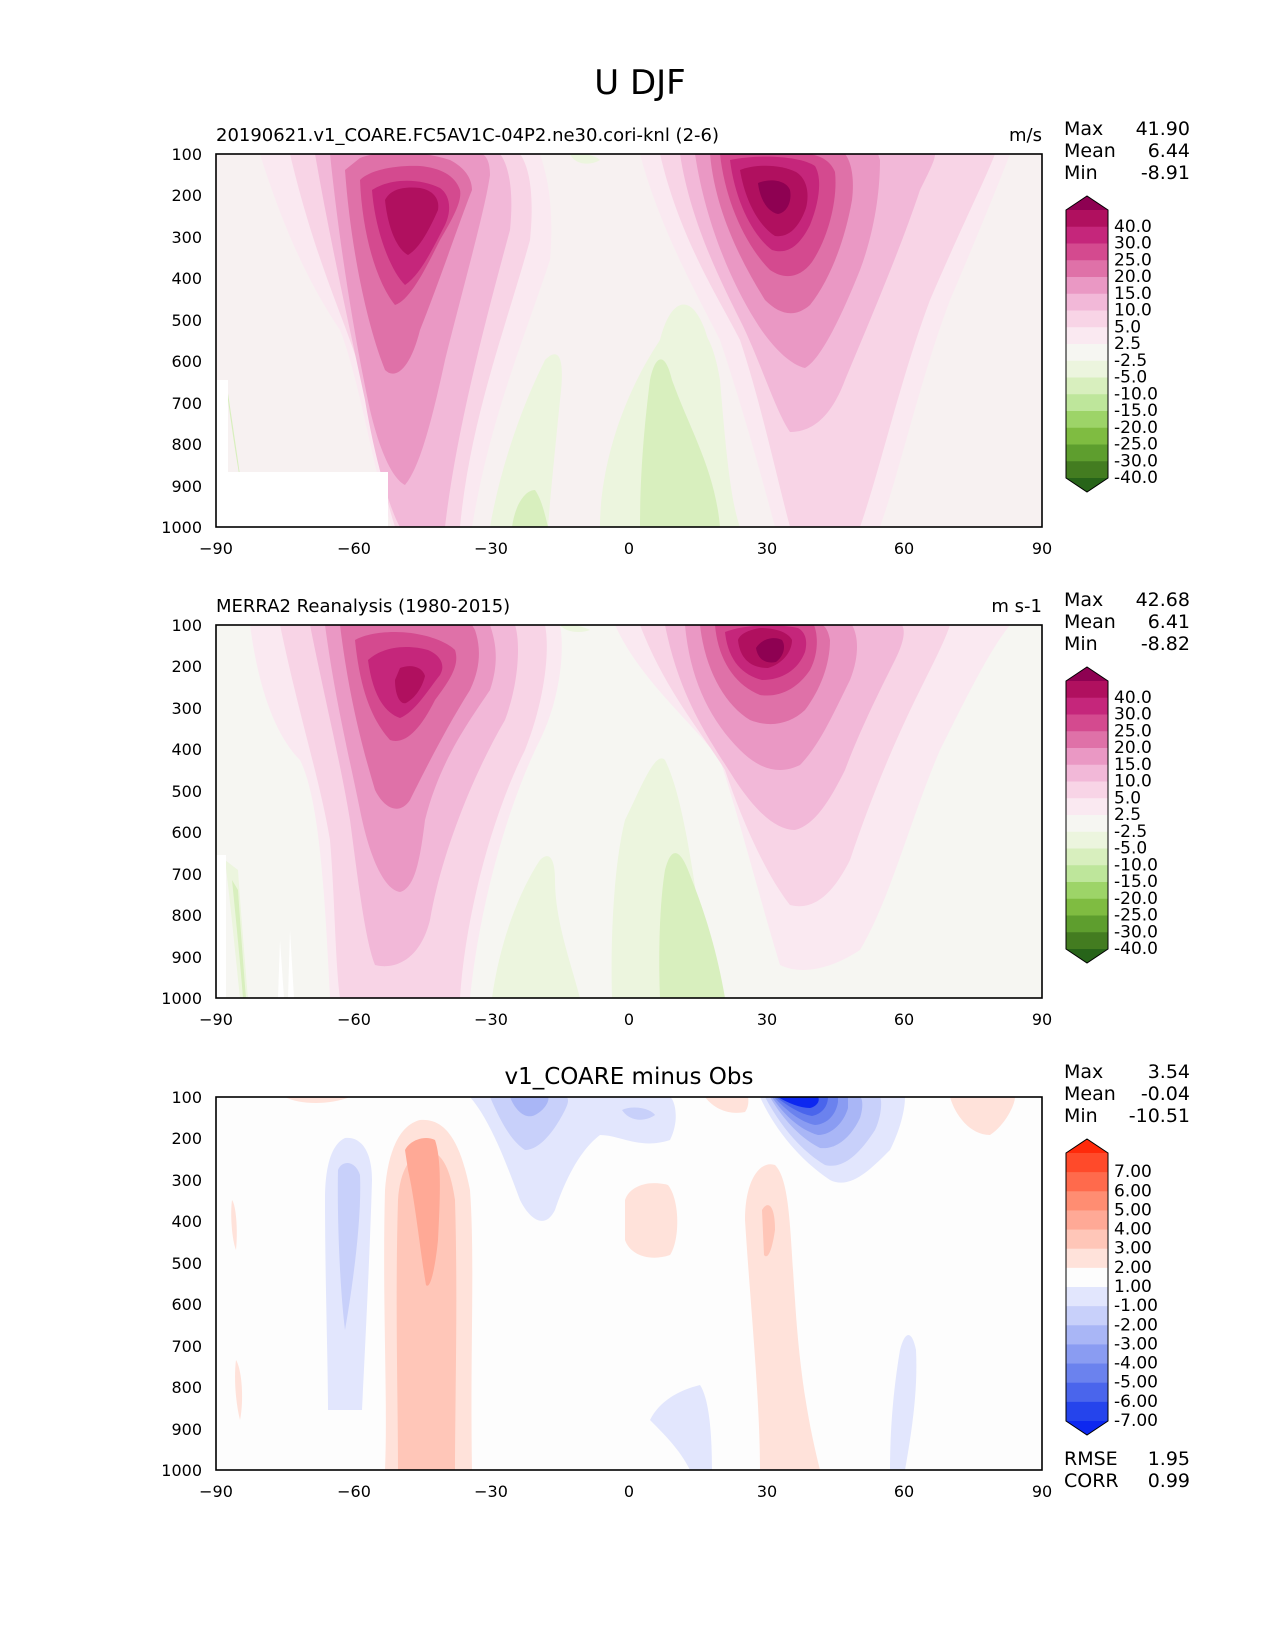 Image resolution: width=1275 pixels, height=1650 pixels. Describe the element at coordinates (186, 749) in the screenshot. I see `y-tick-label: 400` at that location.